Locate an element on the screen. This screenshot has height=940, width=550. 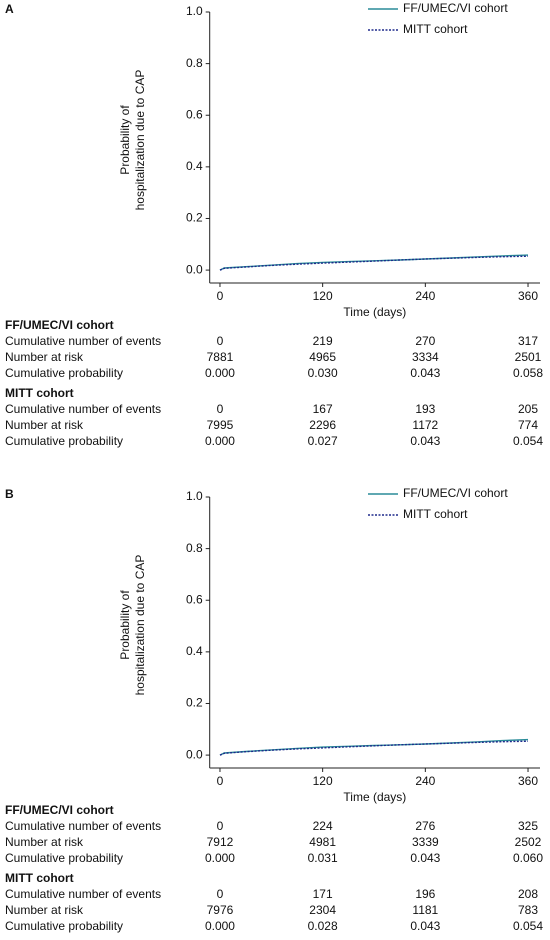
table-cell: 2296 is located at coordinates (322, 425).